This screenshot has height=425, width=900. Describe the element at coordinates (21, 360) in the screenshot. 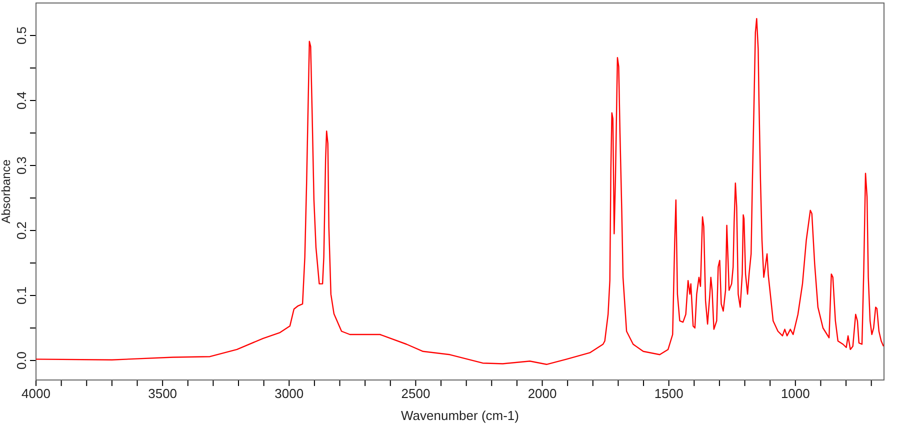

I see `y-tick-label: 0.0` at that location.